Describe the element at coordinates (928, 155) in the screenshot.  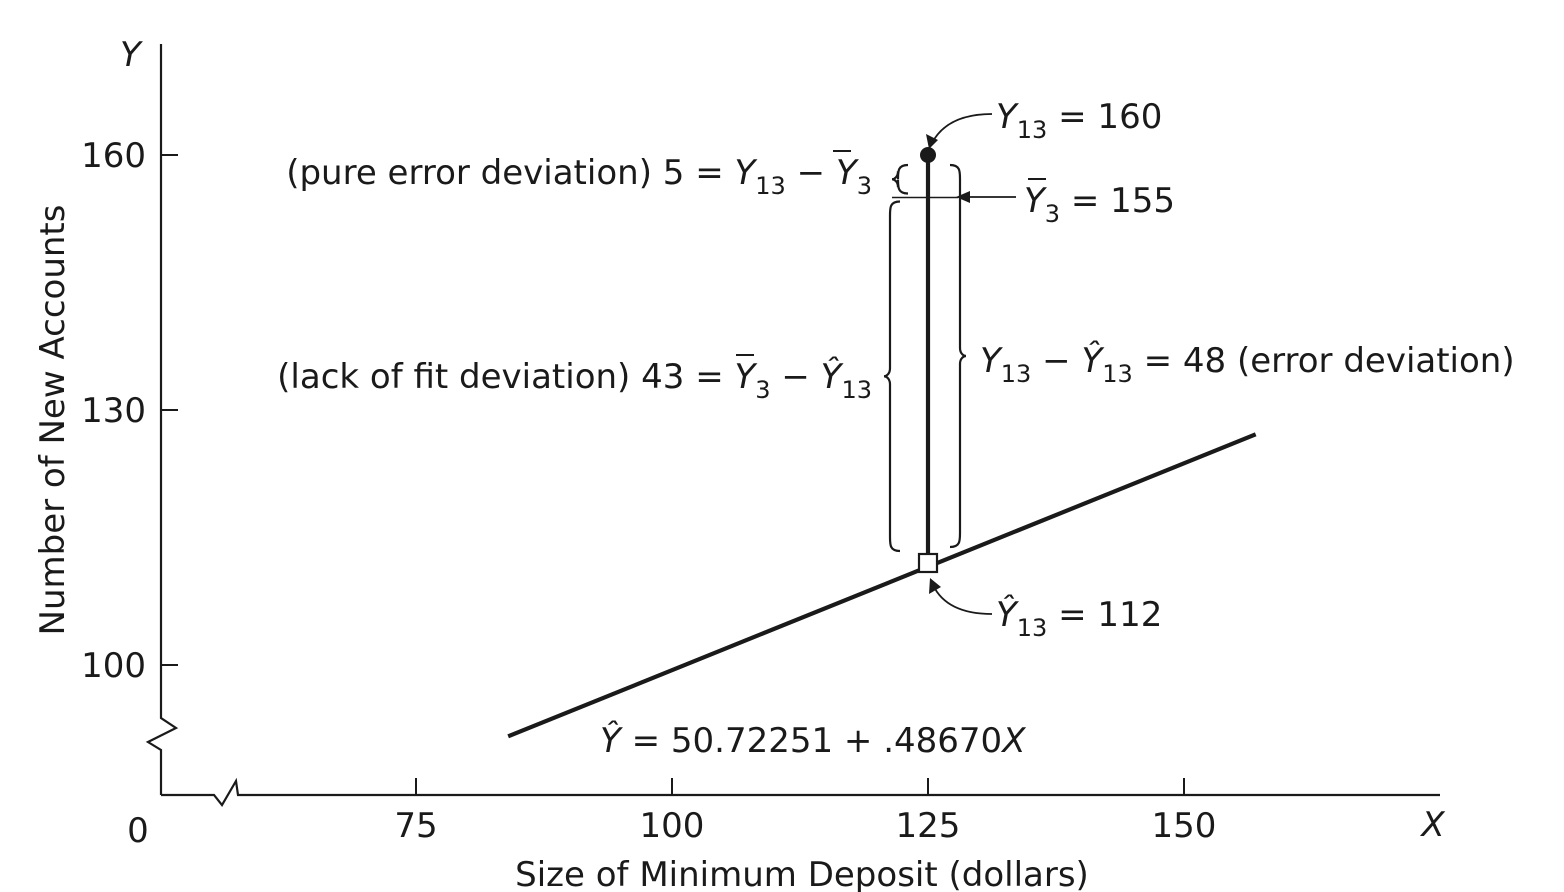
I see `observed-point` at that location.